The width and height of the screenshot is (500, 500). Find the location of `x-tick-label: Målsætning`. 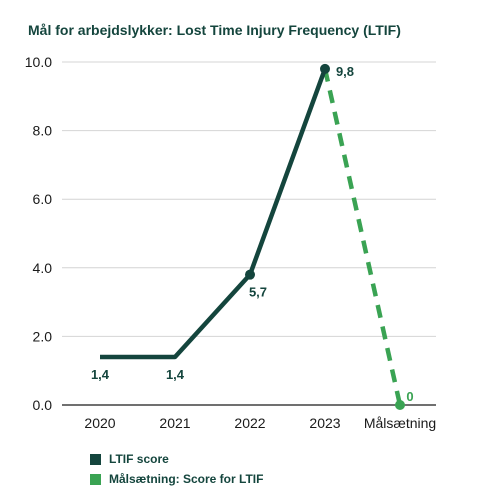

x-tick-label: Målsætning is located at coordinates (400, 423).